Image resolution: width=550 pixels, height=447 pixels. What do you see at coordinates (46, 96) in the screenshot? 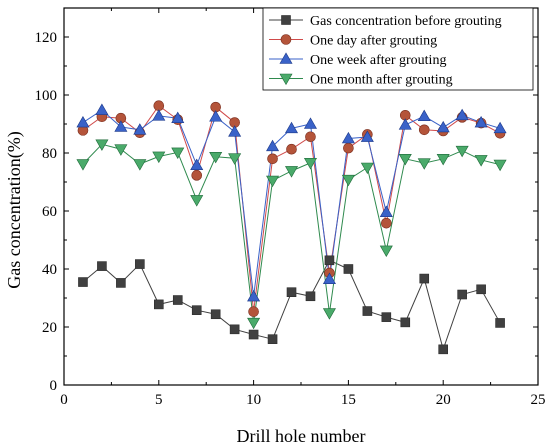
I see `y-tick-label: 100` at bounding box center [46, 96].